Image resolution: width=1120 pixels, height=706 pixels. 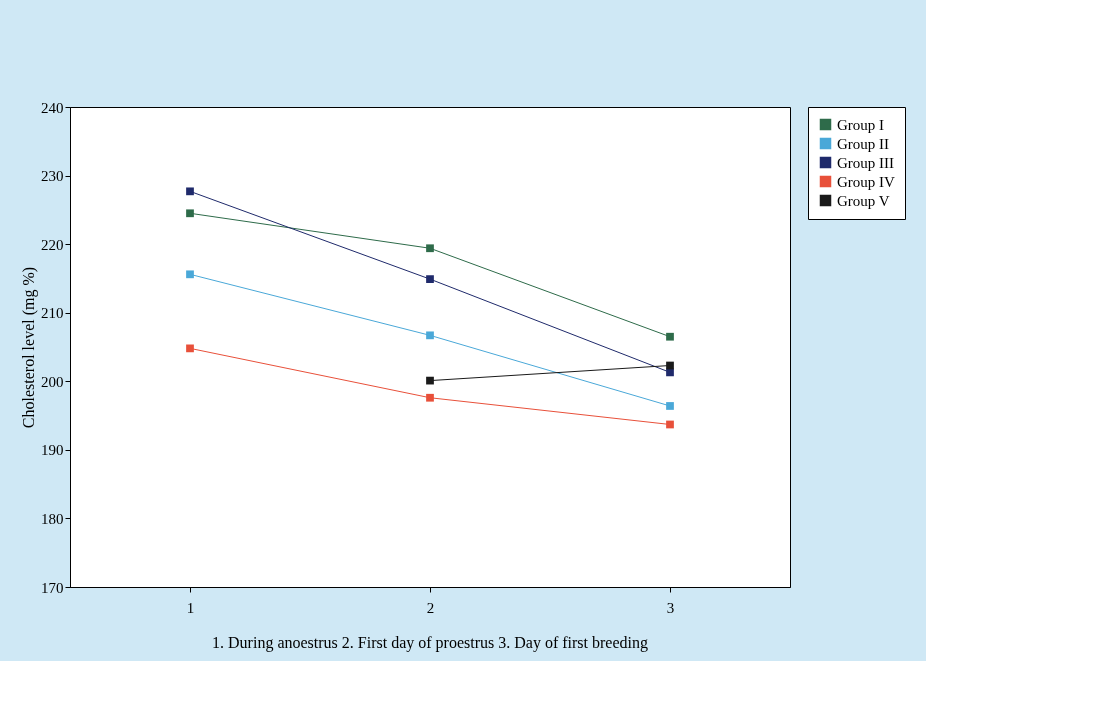 What do you see at coordinates (52, 450) in the screenshot?
I see `y-tick-label: 190` at bounding box center [52, 450].